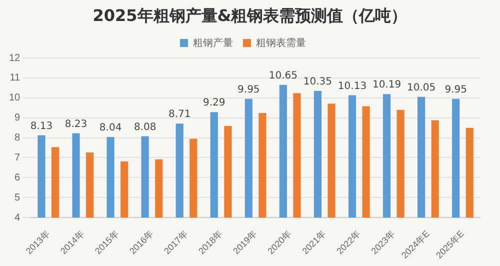 This screenshot has width=500, height=266. I want to click on data-label: 8.13, so click(41, 126).